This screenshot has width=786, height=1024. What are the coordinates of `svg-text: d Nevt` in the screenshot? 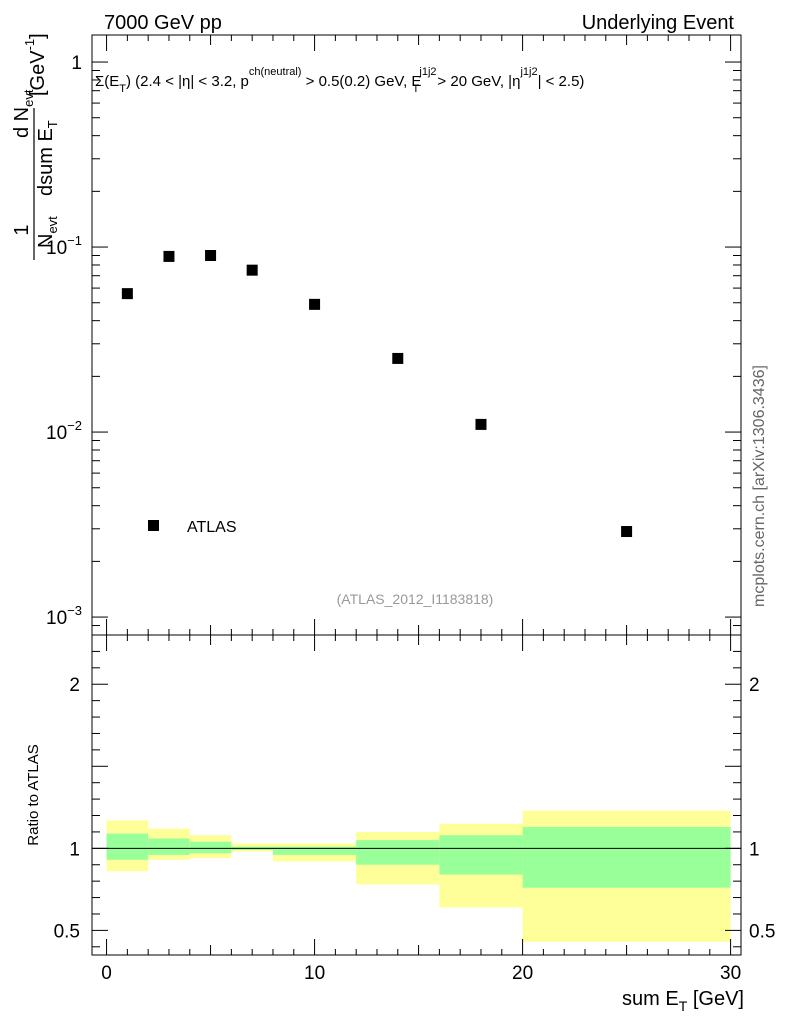 It's located at (23, 113).